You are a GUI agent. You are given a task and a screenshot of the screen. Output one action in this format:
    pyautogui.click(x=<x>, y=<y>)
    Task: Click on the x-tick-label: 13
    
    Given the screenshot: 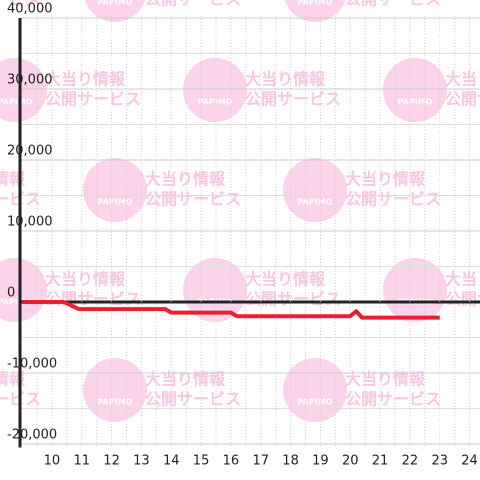 What is the action you would take?
    pyautogui.click(x=141, y=461)
    